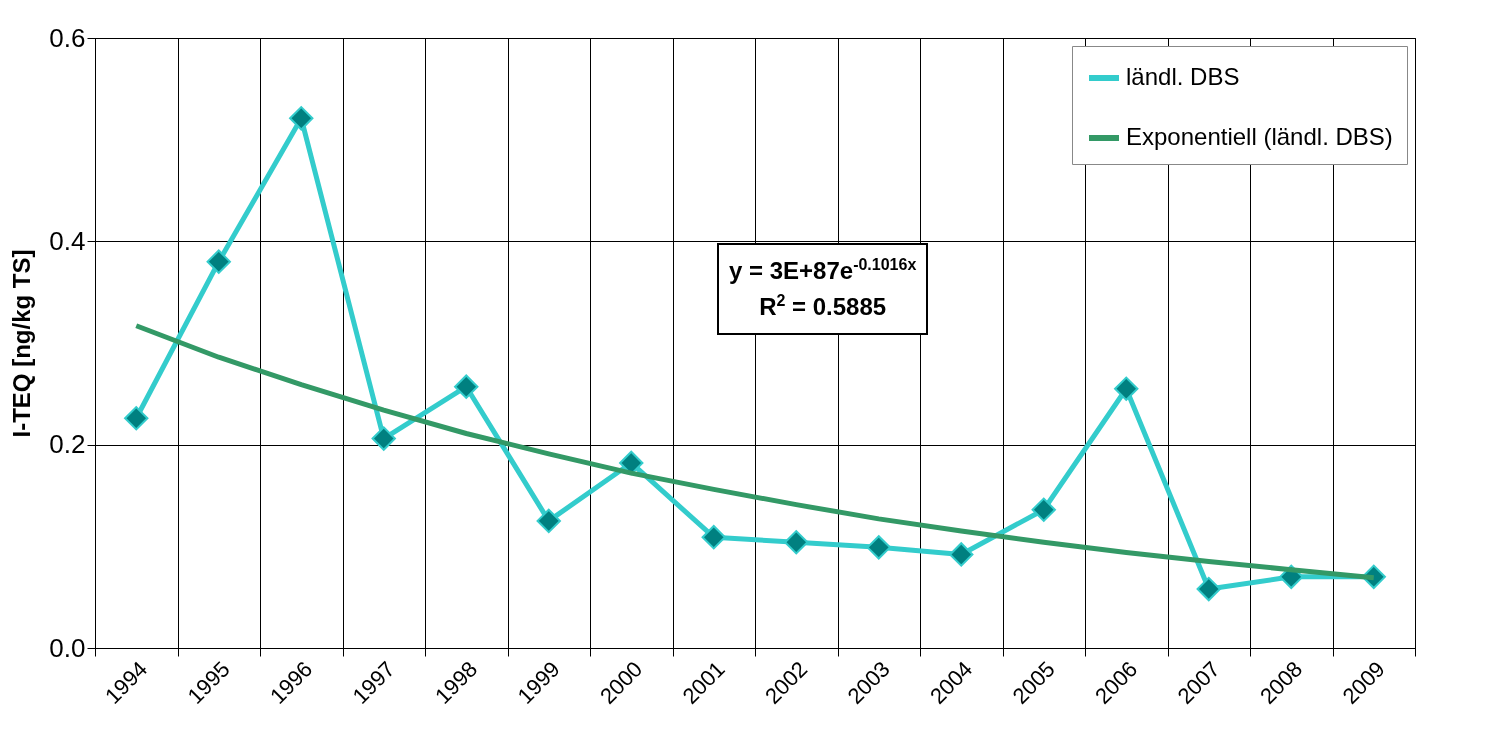 The height and width of the screenshot is (748, 1501). What do you see at coordinates (67, 647) in the screenshot?
I see `y-tick-label: 0.0` at bounding box center [67, 647].